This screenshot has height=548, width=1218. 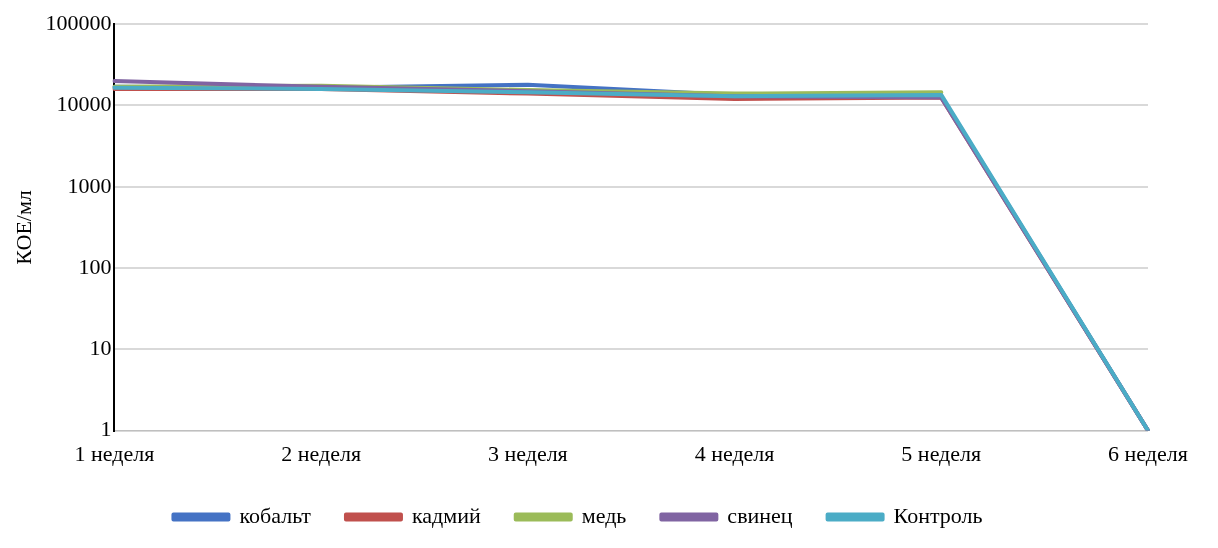 What do you see at coordinates (89, 185) in the screenshot?
I see `y-tick-label: 1000` at bounding box center [89, 185].